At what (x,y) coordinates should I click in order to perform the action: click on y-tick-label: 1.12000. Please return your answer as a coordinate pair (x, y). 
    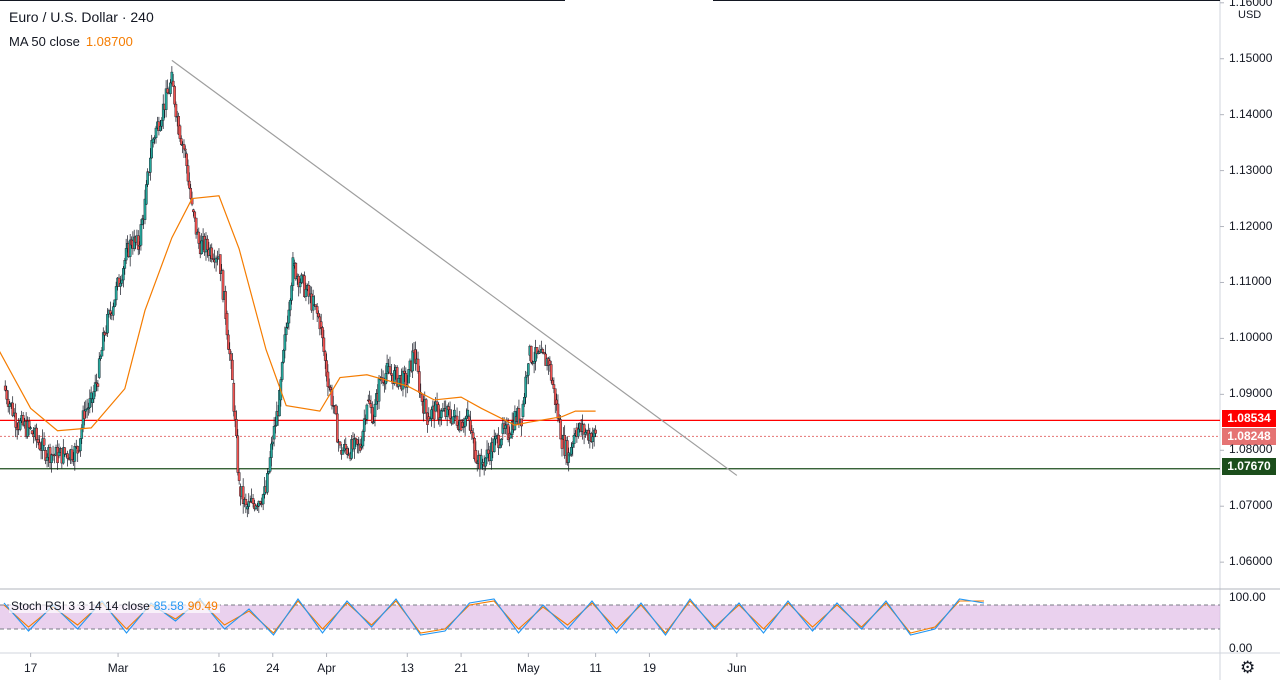
    Looking at the image, I should click on (1251, 225).